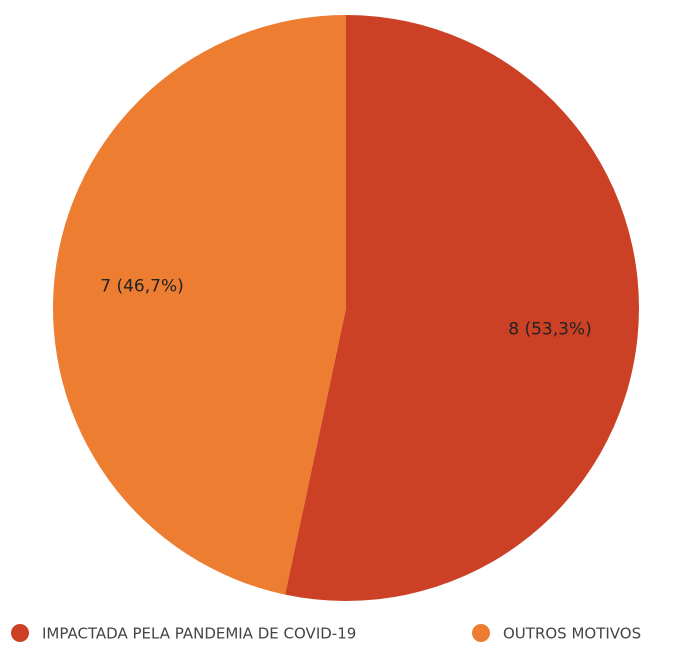  What do you see at coordinates (572, 634) in the screenshot?
I see `legend-label: OUTROS MOTIVOS` at bounding box center [572, 634].